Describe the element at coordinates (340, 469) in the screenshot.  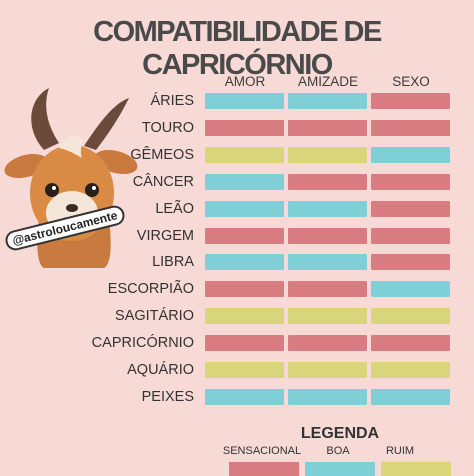
I see `legend-swatch-boa` at that location.